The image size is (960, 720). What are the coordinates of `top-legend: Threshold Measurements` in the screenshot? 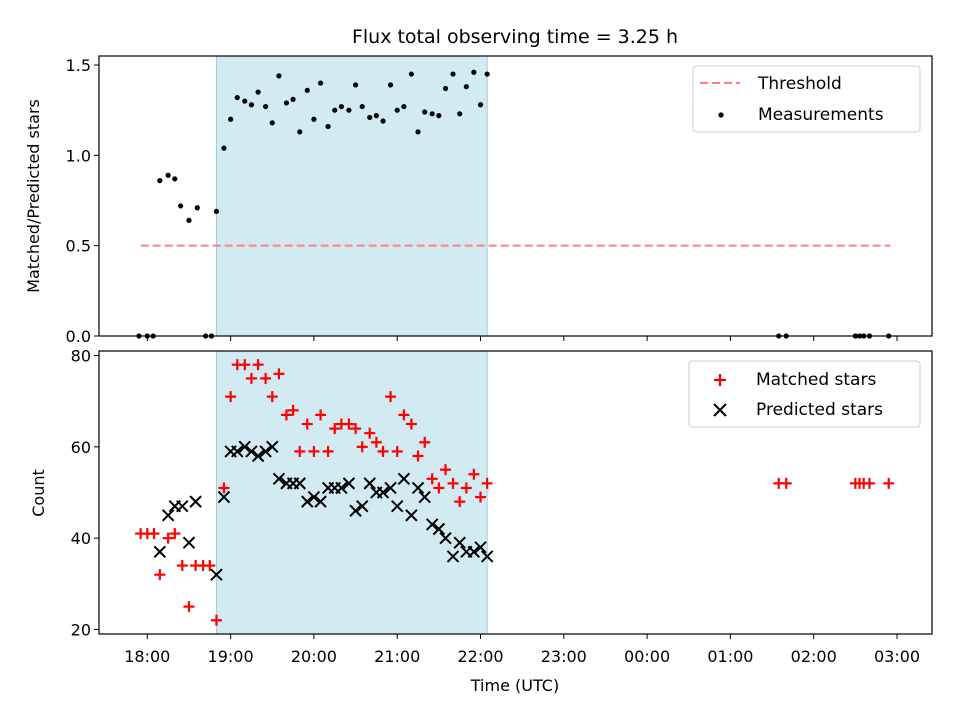 It's located at (806, 99).